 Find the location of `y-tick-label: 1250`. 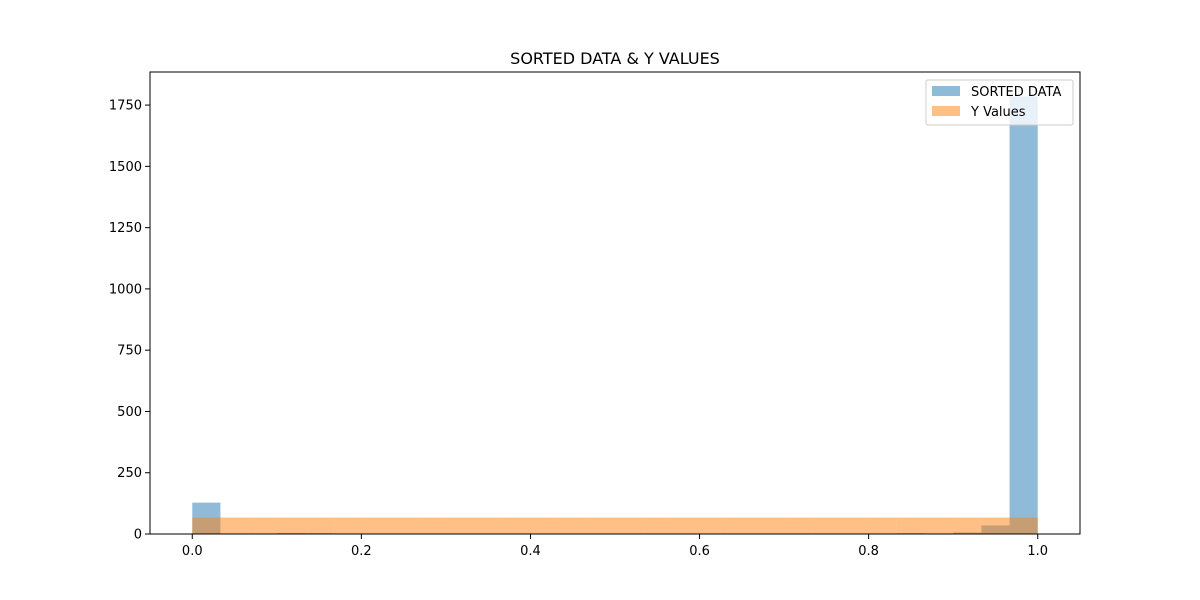

y-tick-label: 1250 is located at coordinates (125, 228).